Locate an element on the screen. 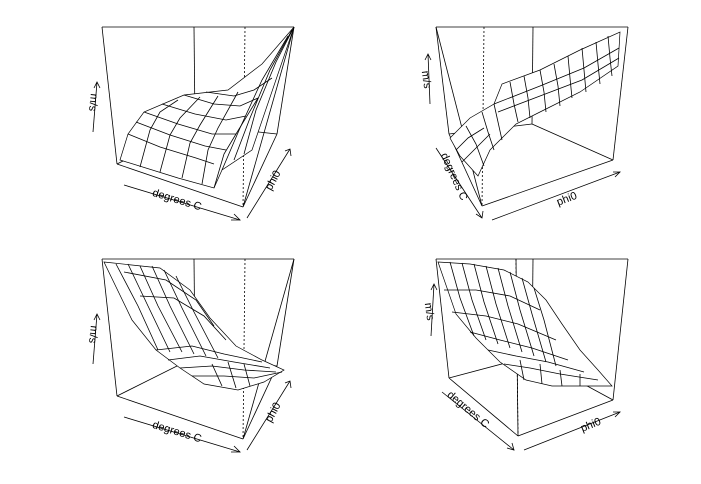 The width and height of the screenshot is (701, 484). surface-panel-bottom-left: degrees C phi0 m/s is located at coordinates (190, 355).